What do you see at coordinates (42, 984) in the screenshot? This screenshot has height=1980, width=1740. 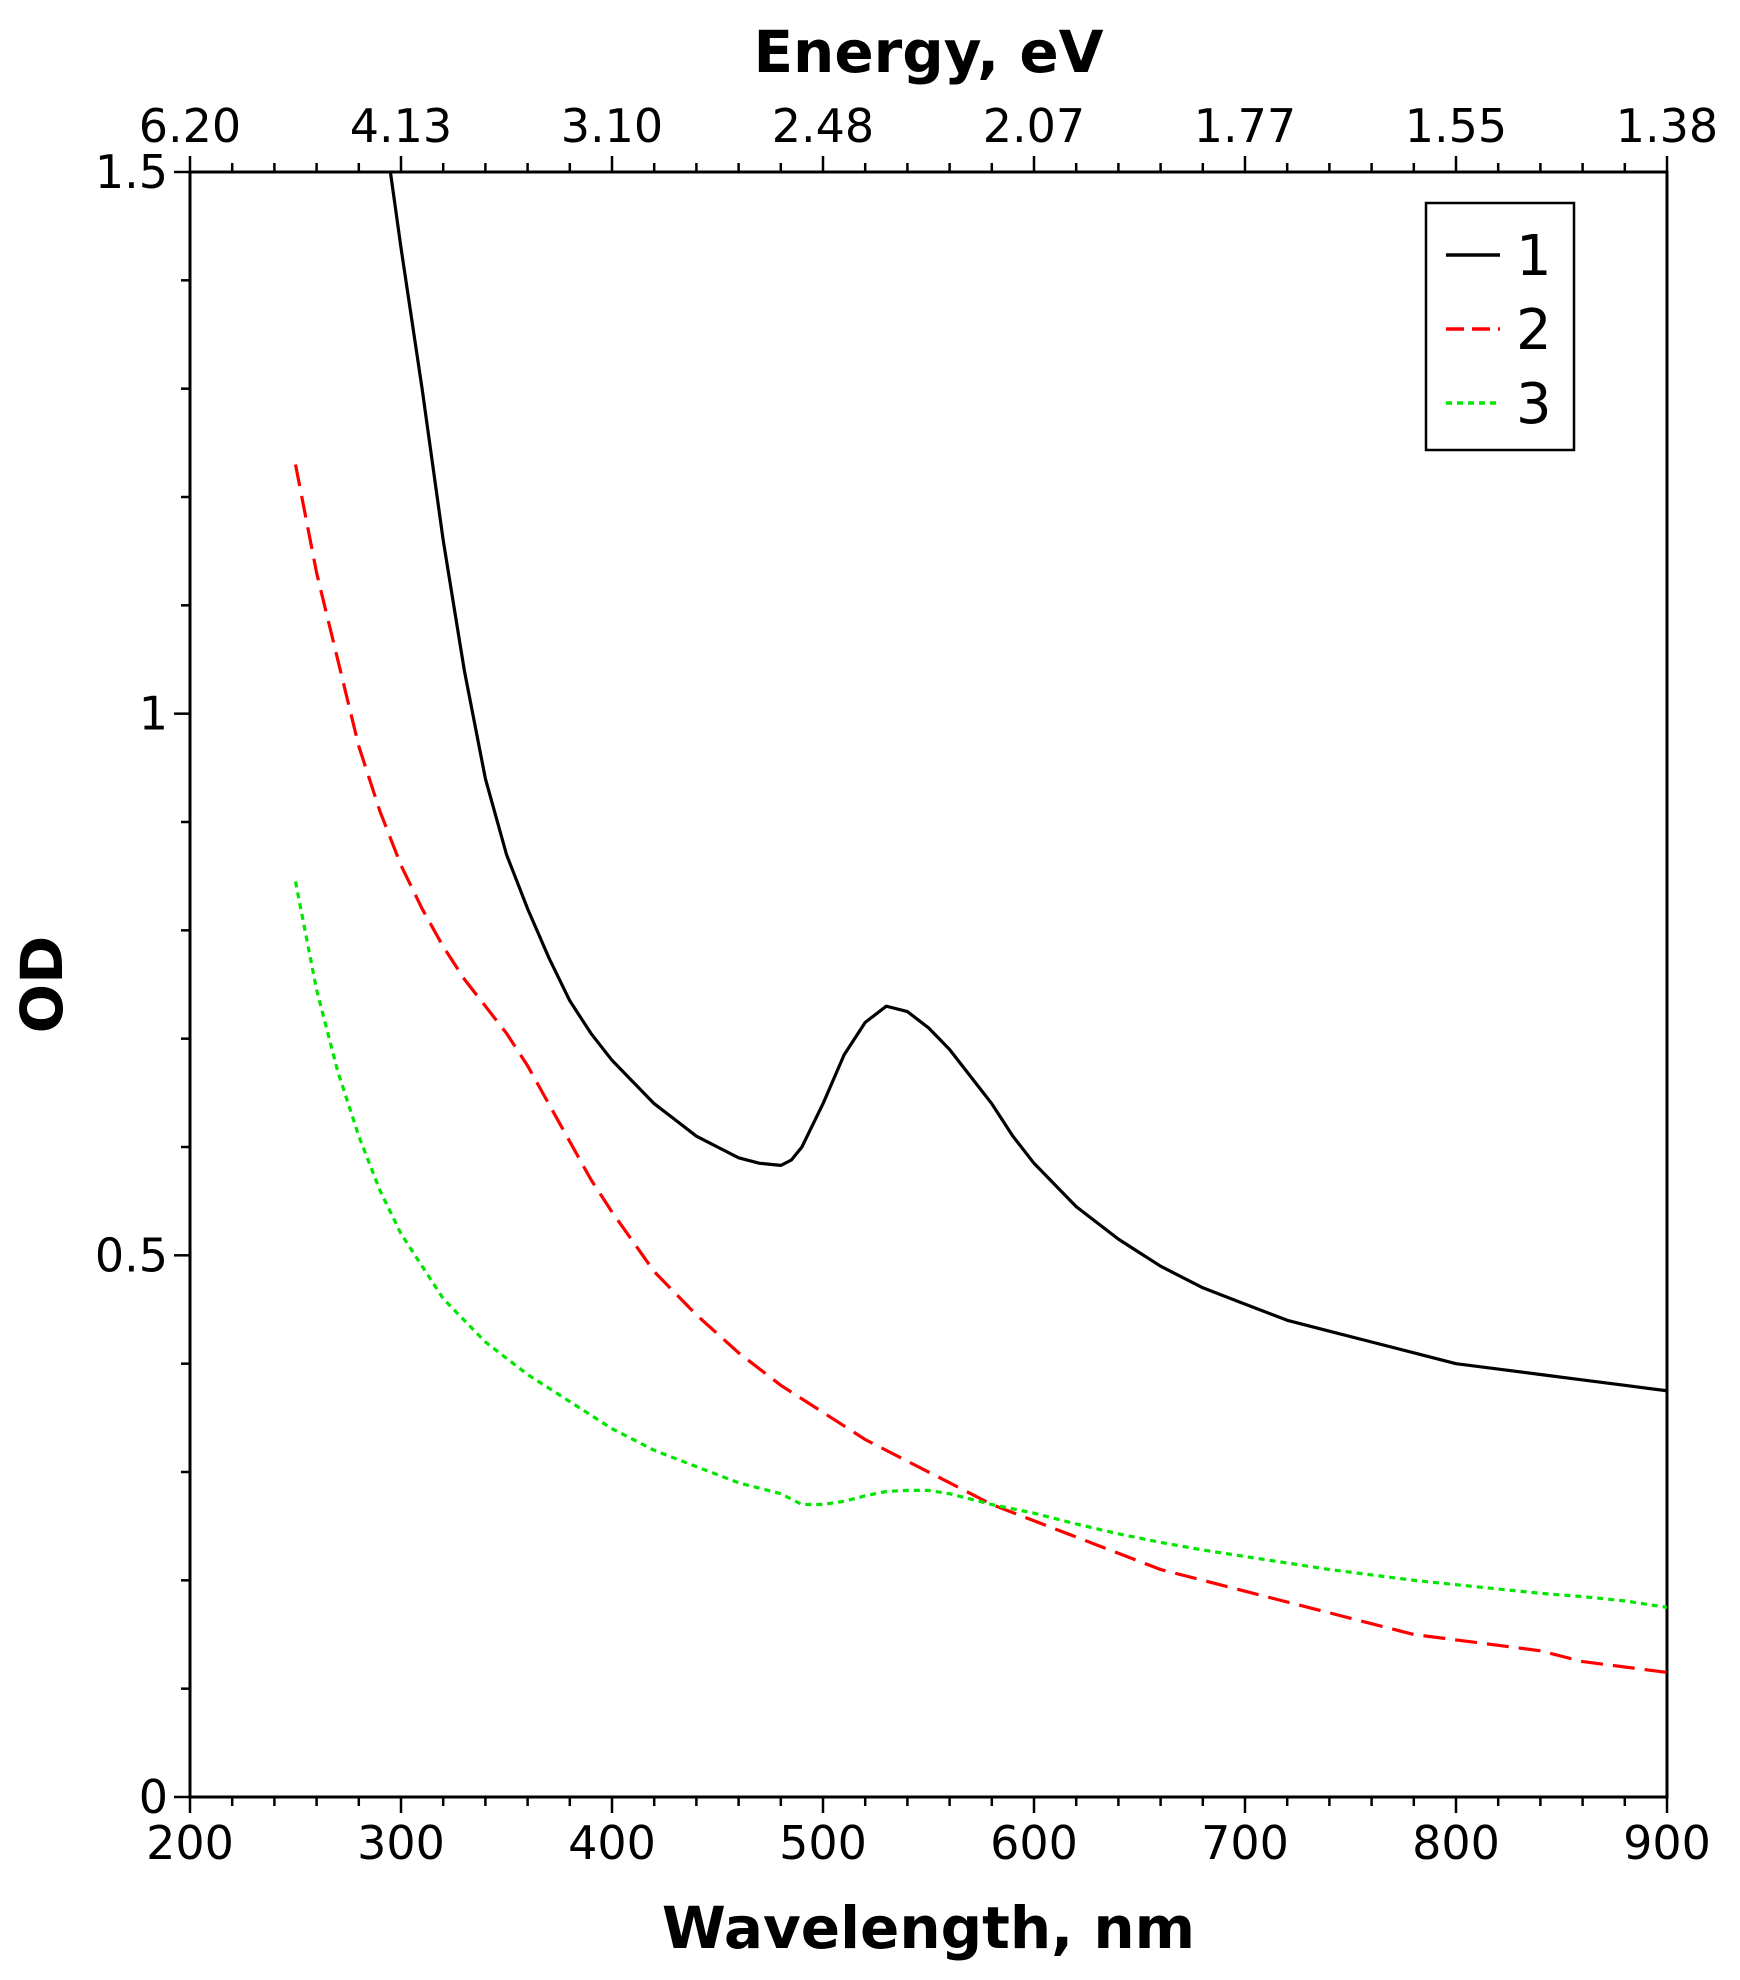 I see `y-axis-title: OD` at bounding box center [42, 984].